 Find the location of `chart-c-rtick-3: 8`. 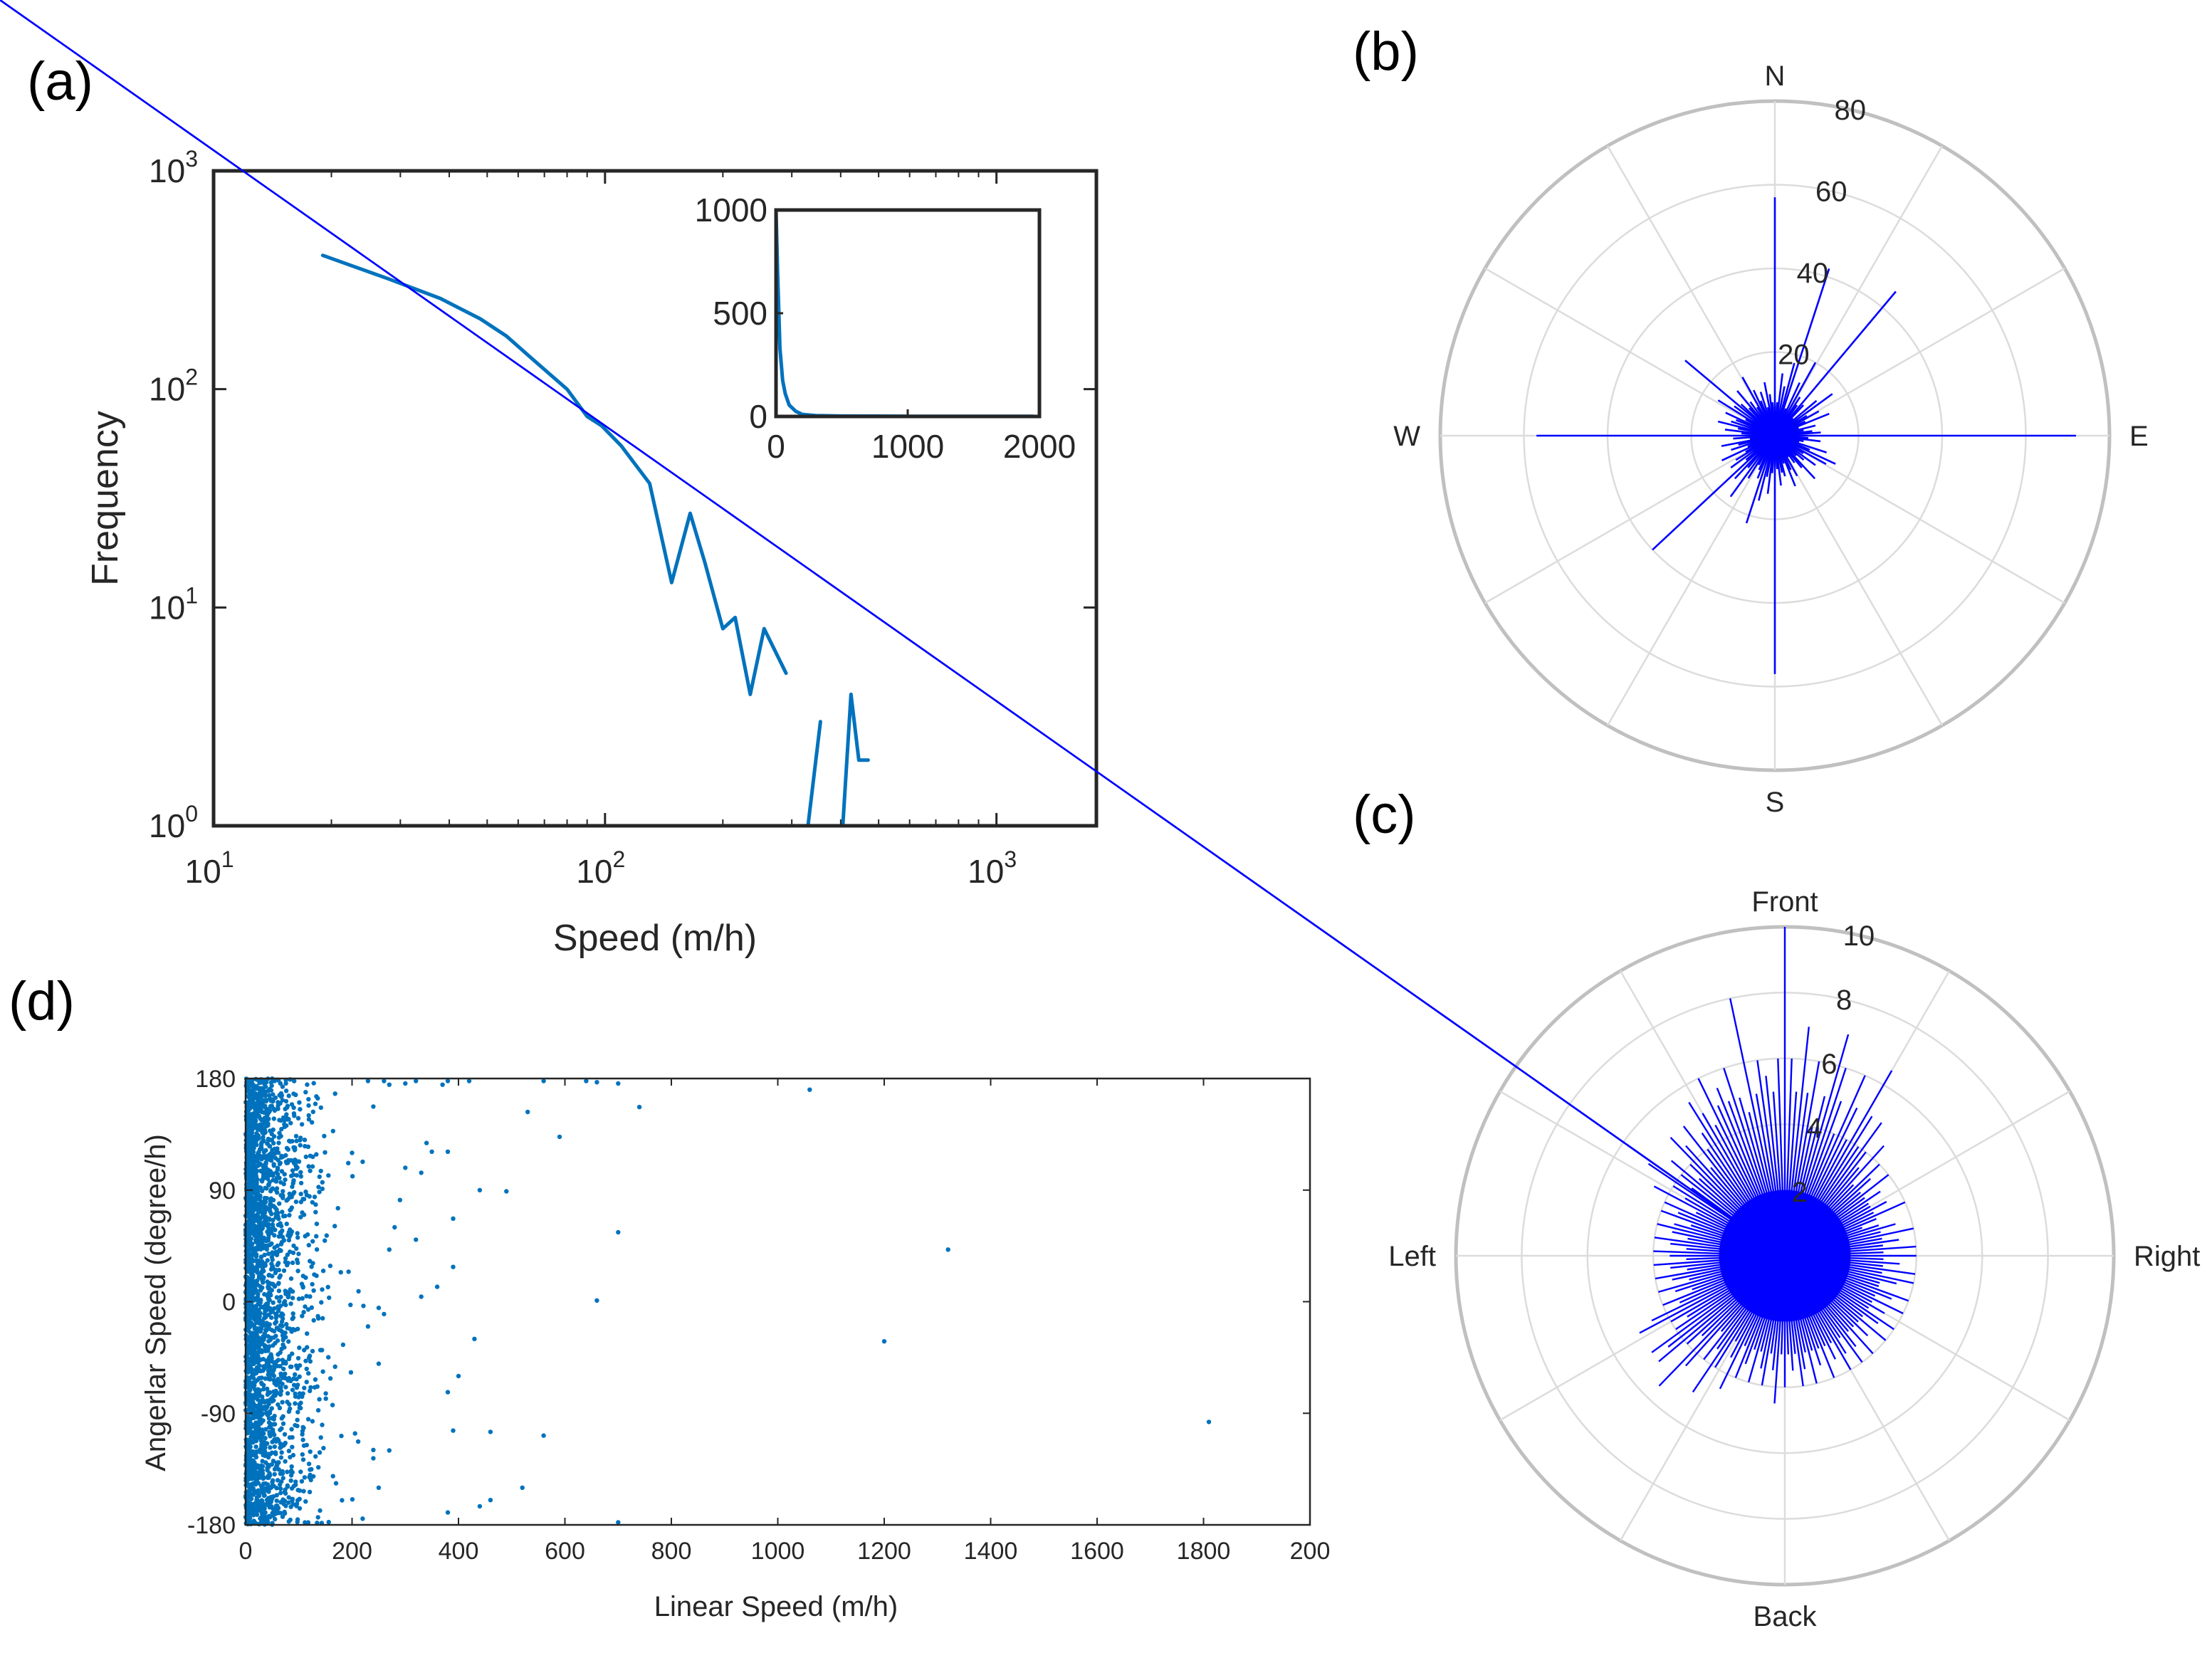

chart-c-rtick-3: 8 is located at coordinates (1844, 1000).